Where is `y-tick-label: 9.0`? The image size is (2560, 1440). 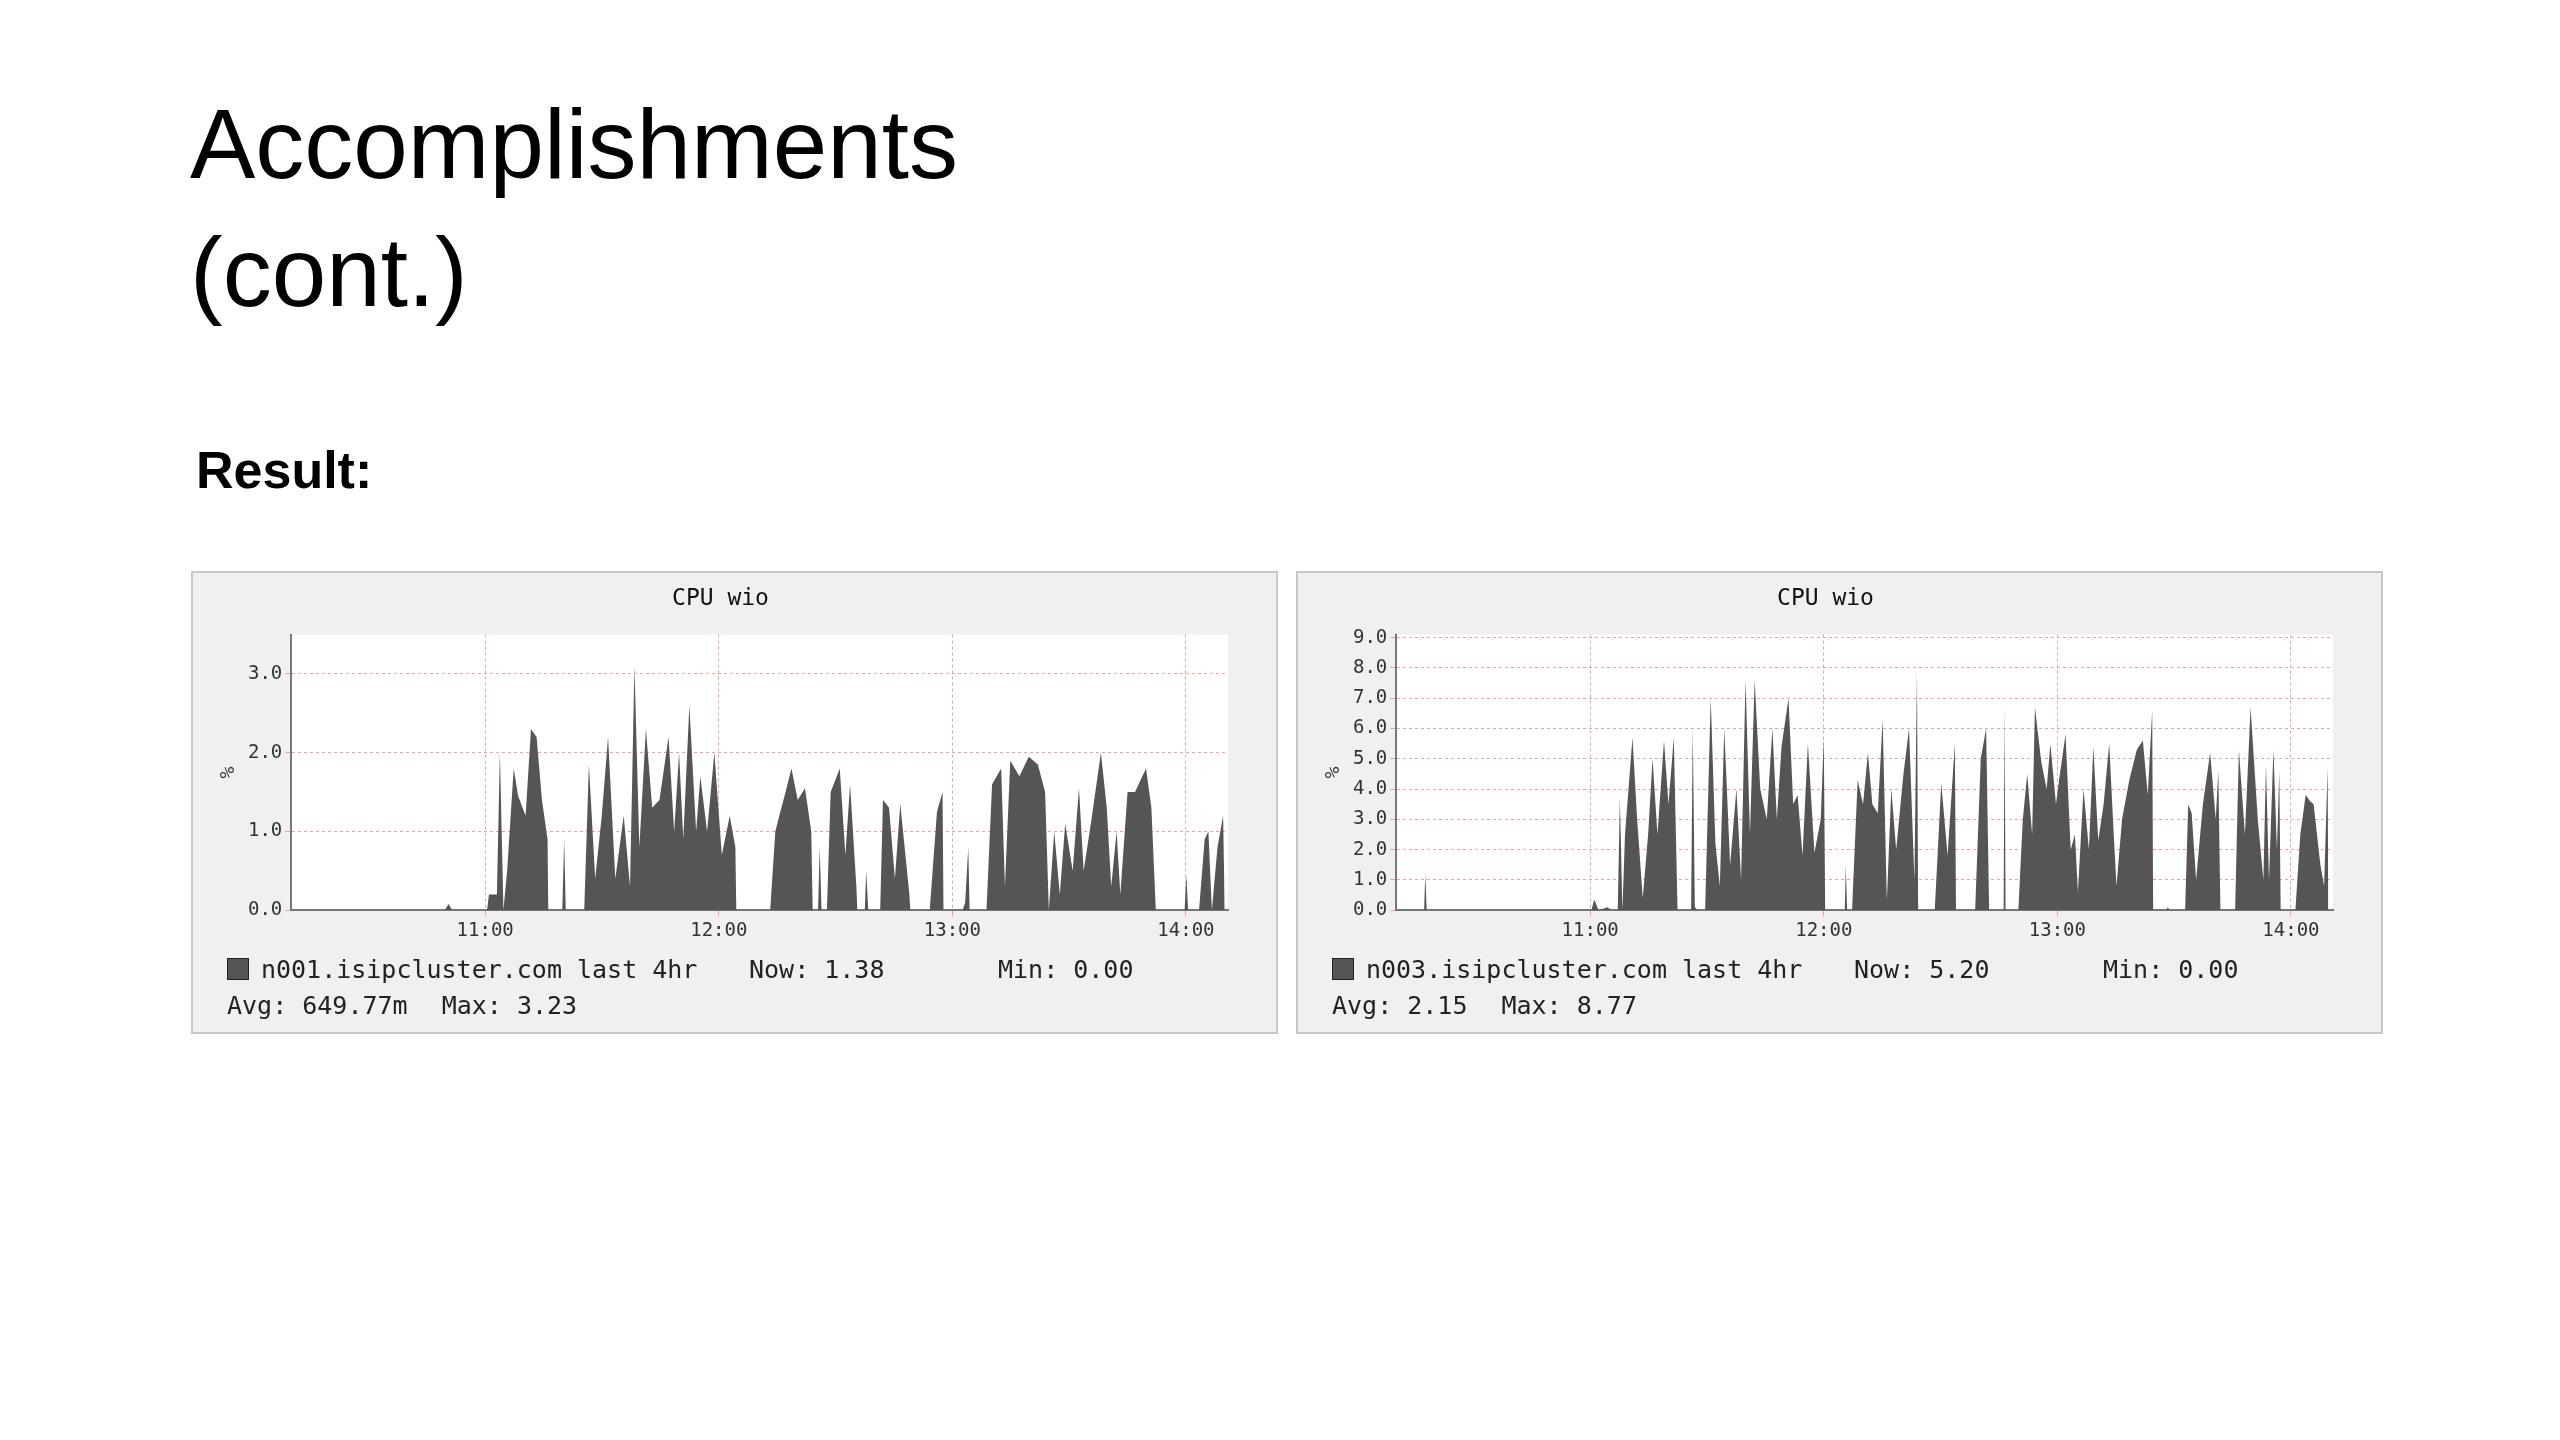 y-tick-label: 9.0 is located at coordinates (1370, 635).